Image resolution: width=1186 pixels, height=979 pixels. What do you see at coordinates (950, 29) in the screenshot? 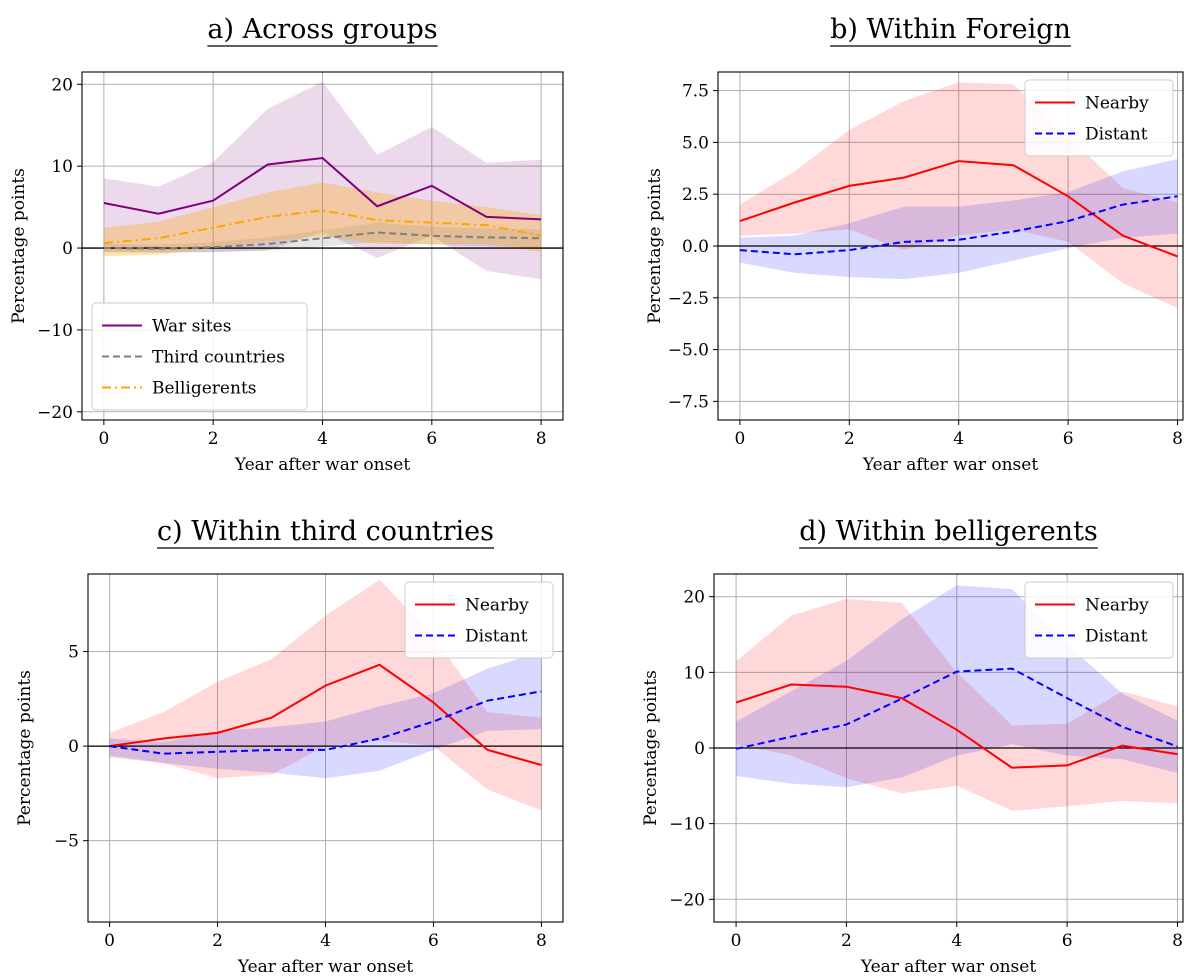
I see `chart-title: b) Within Foreign` at bounding box center [950, 29].